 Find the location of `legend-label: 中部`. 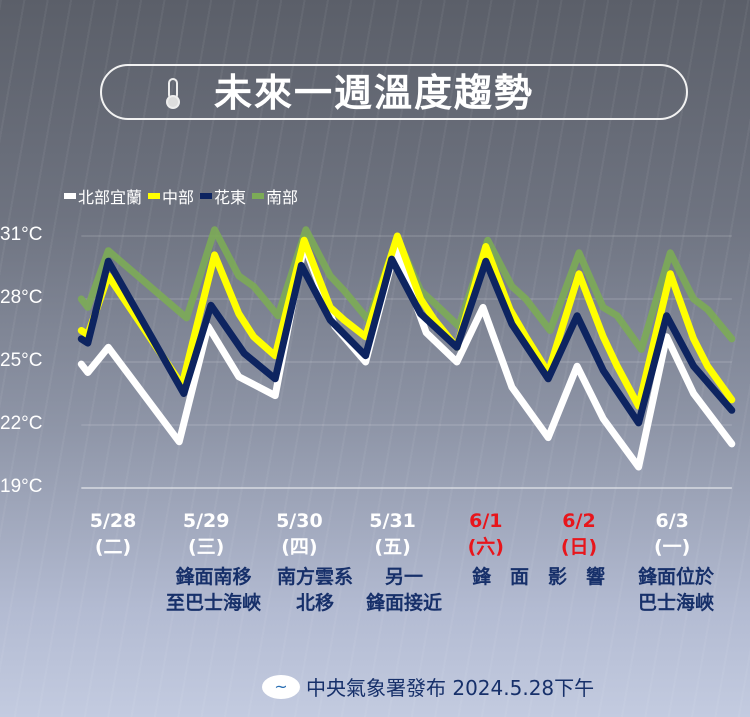

legend-label: 中部 is located at coordinates (178, 197).